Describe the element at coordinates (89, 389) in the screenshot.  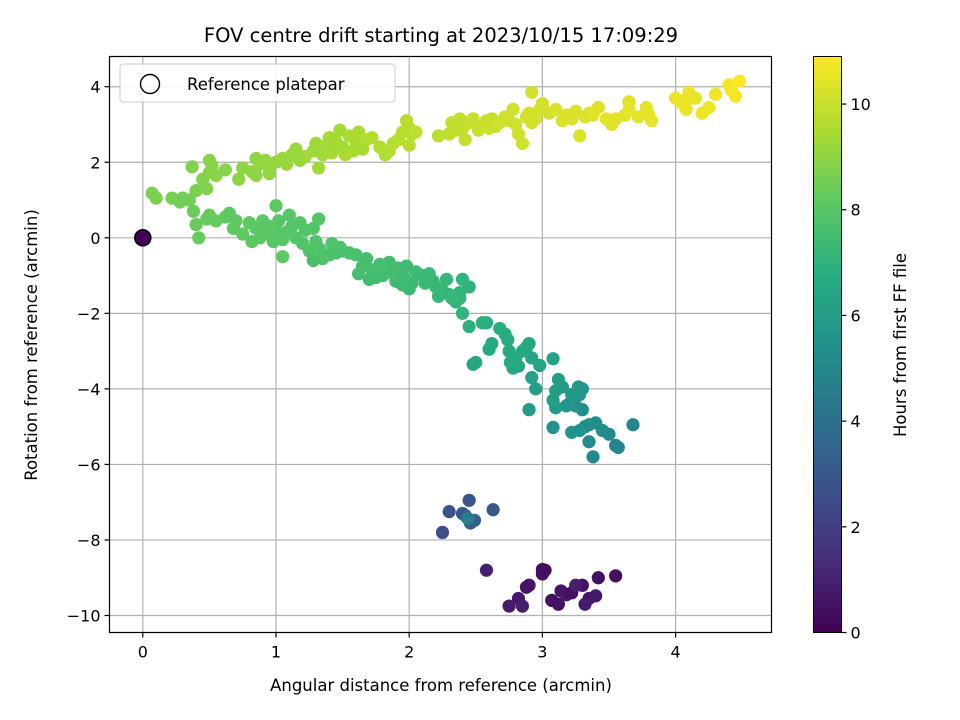
I see `y-tick-label: −4` at that location.